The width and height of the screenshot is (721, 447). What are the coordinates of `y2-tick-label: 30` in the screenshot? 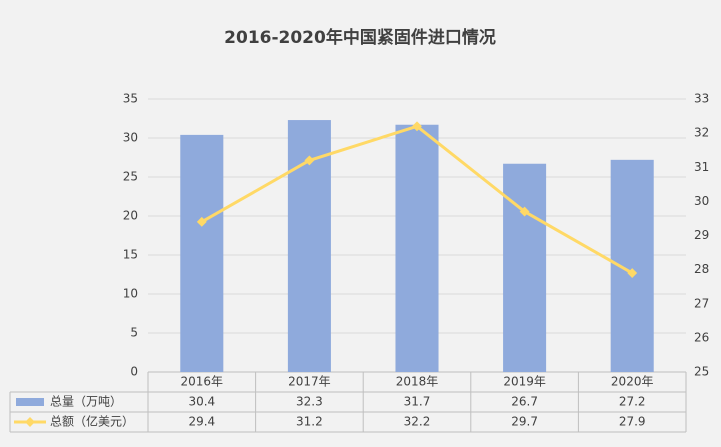 It's located at (701, 201).